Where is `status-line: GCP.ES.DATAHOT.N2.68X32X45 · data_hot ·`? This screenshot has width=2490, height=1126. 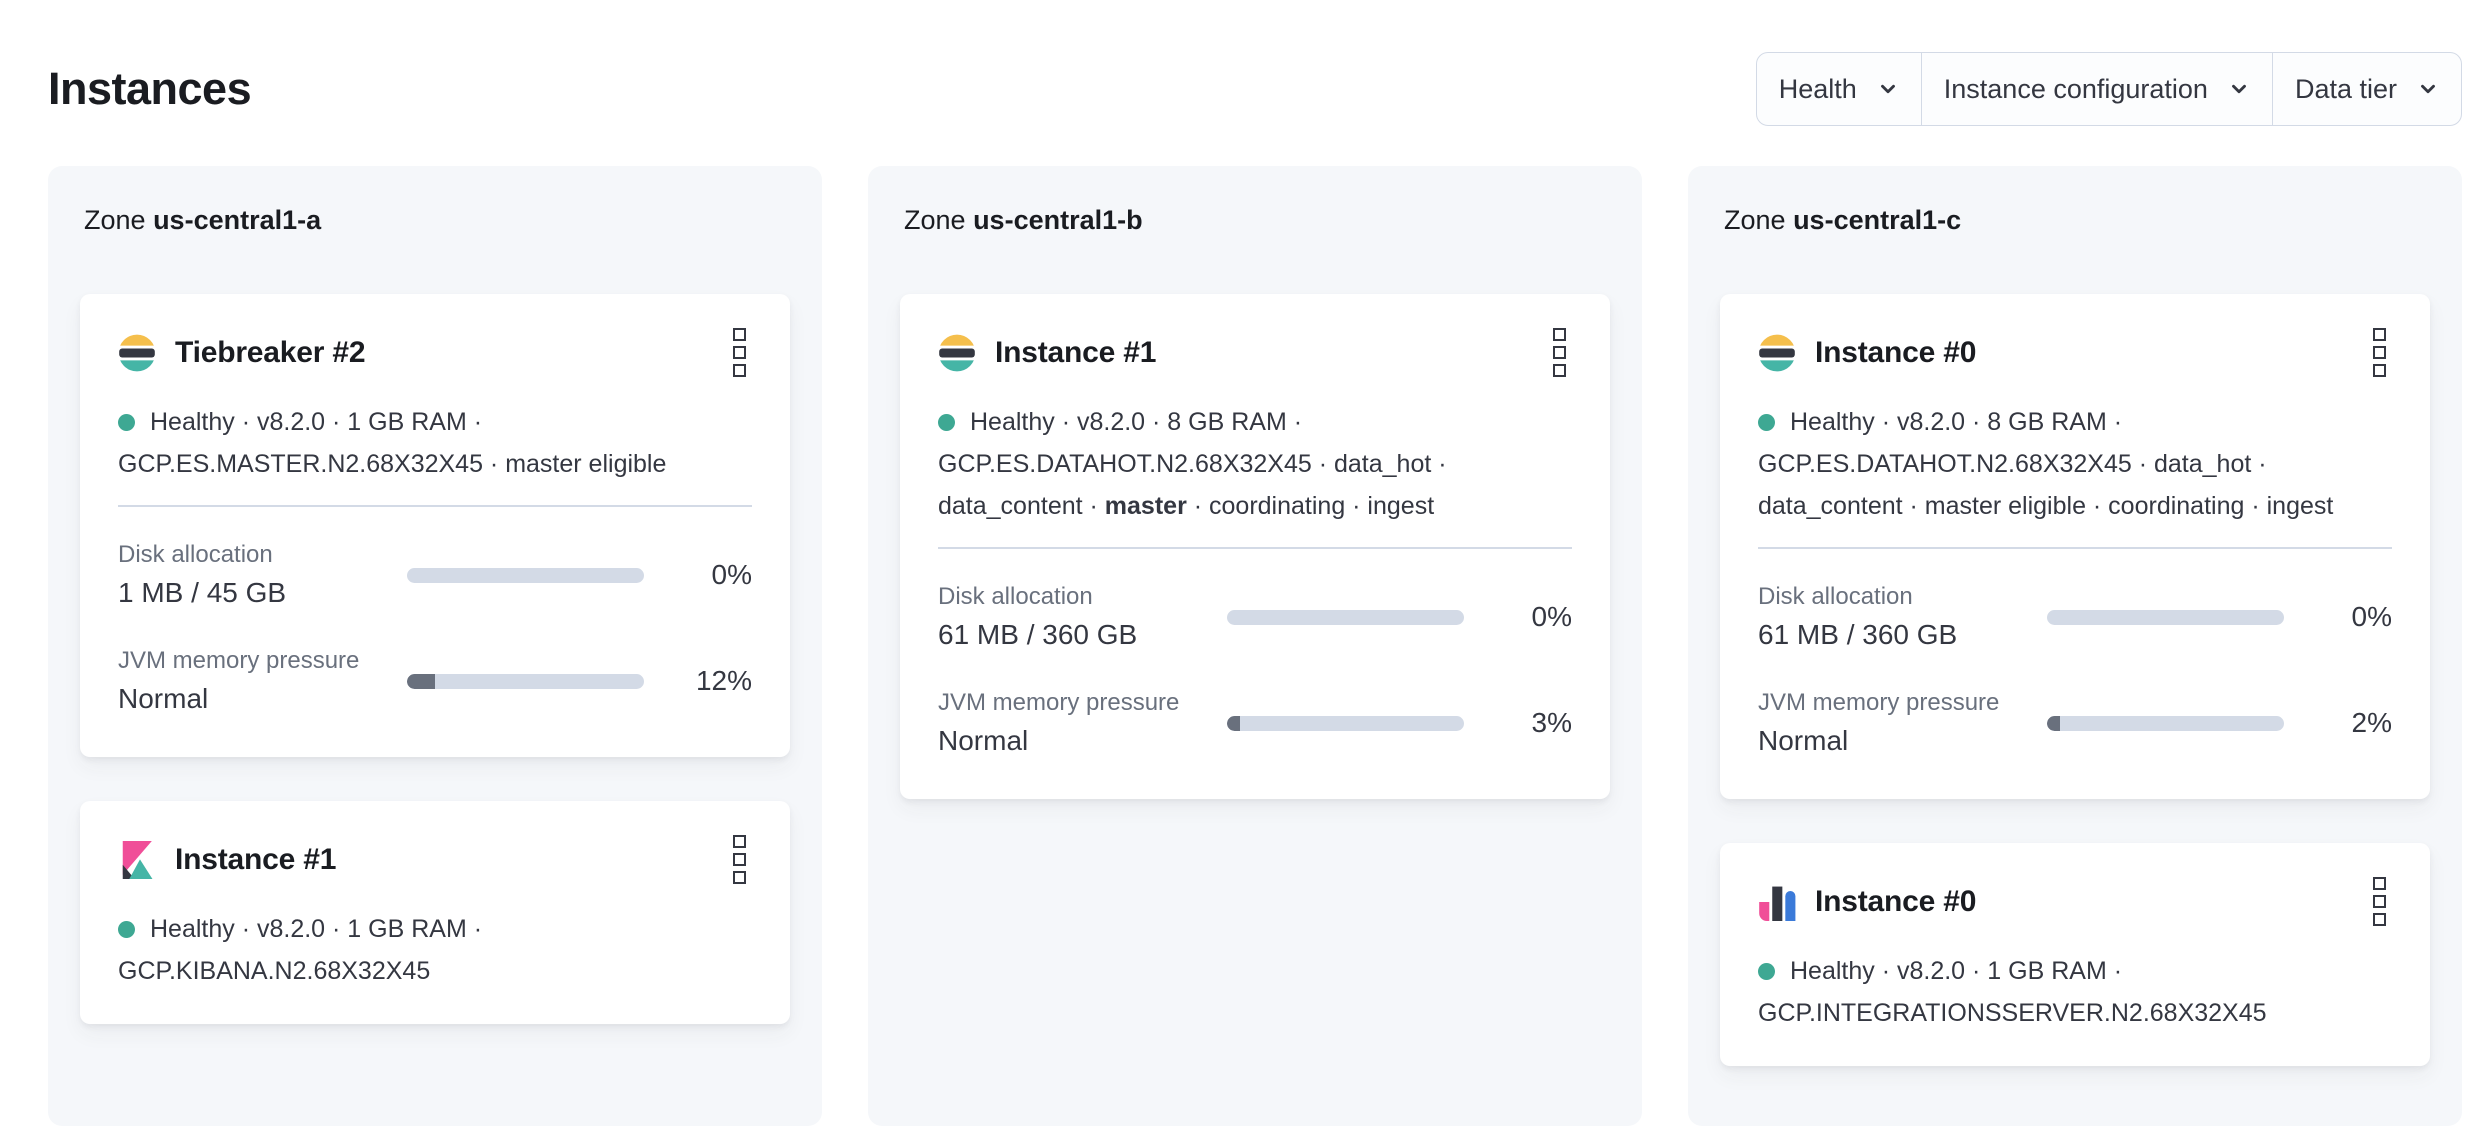
status-line: GCP.ES.DATAHOT.N2.68X32X45 · data_hot · is located at coordinates (2075, 464).